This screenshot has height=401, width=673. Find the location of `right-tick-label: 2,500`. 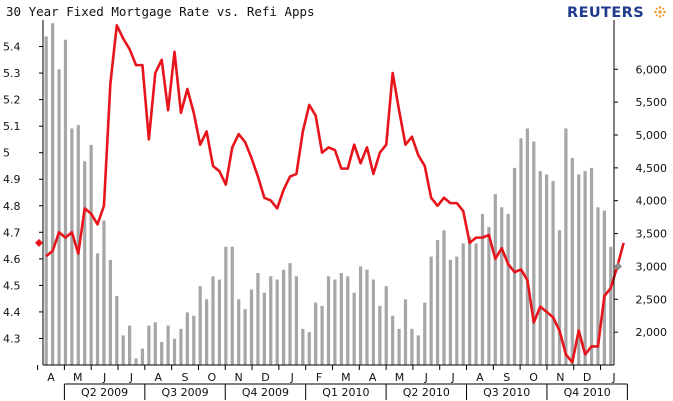

right-tick-label: 2,500 is located at coordinates (652, 299).